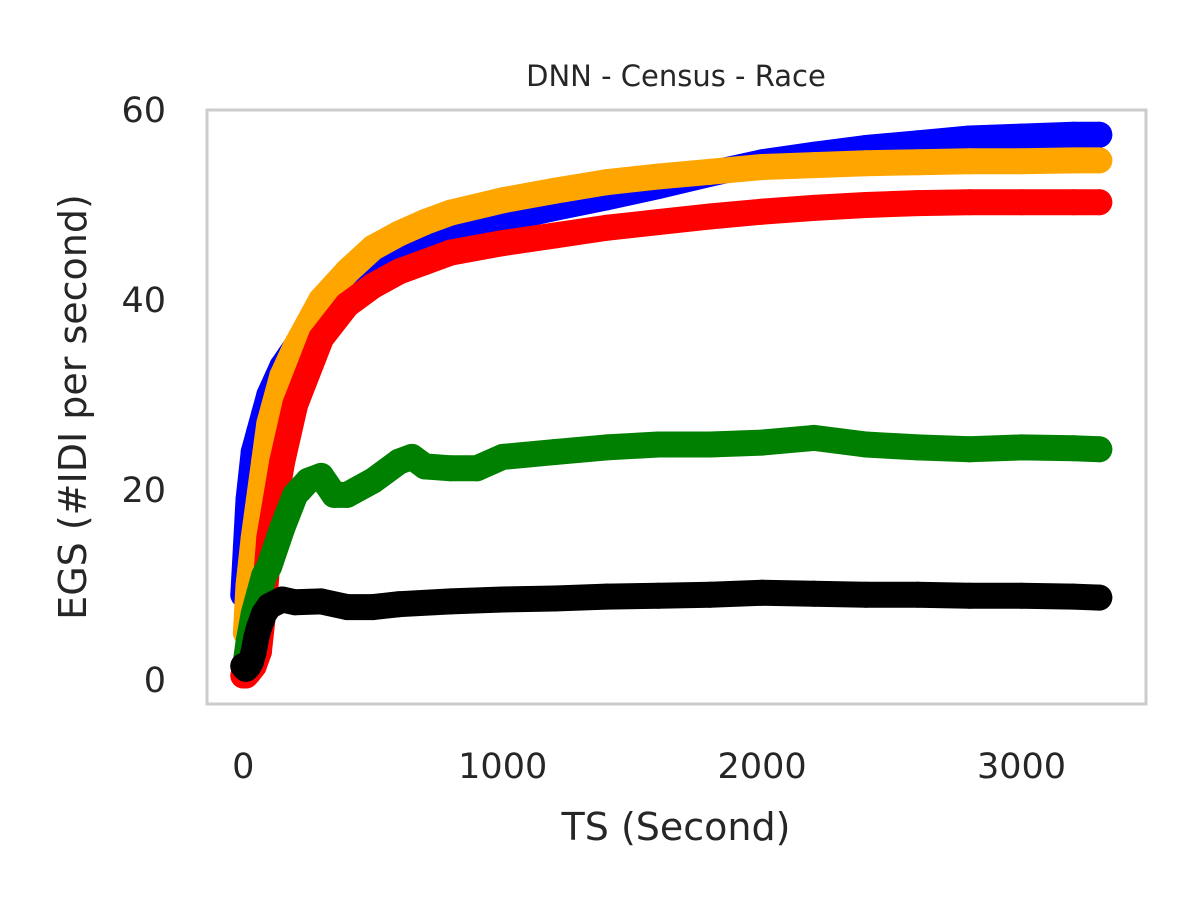 Image resolution: width=1200 pixels, height=900 pixels. I want to click on y-tick-label: 40, so click(143, 301).